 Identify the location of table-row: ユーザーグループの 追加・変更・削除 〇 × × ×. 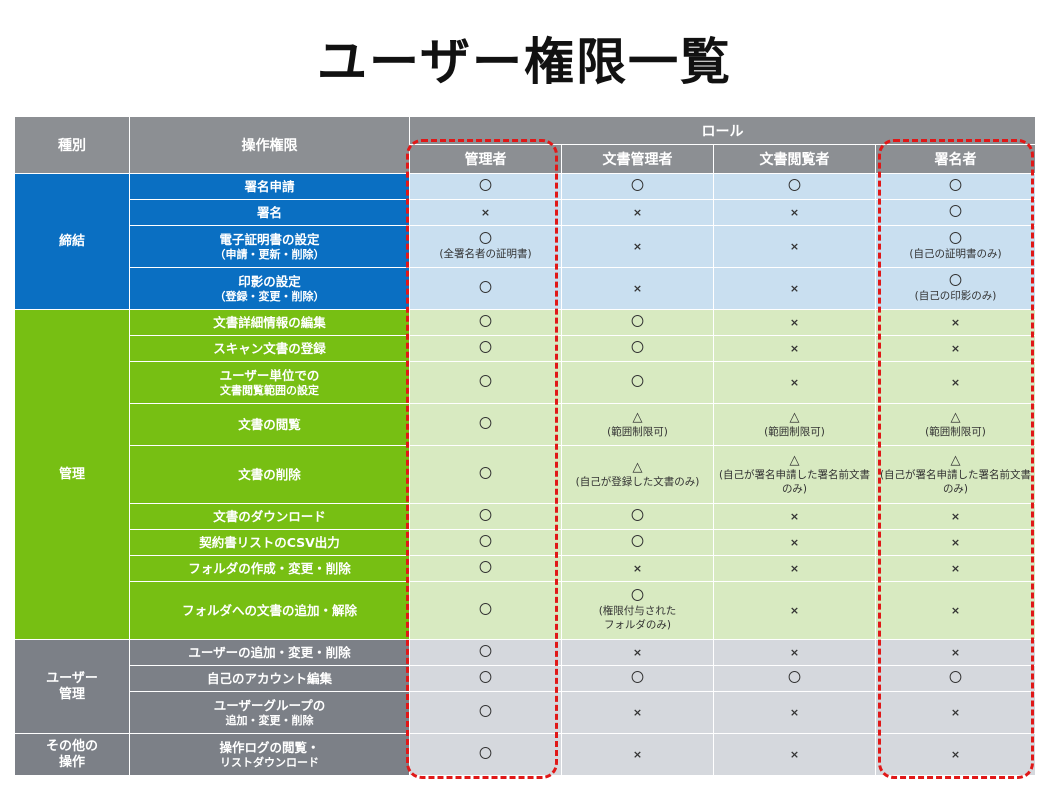
(525, 712).